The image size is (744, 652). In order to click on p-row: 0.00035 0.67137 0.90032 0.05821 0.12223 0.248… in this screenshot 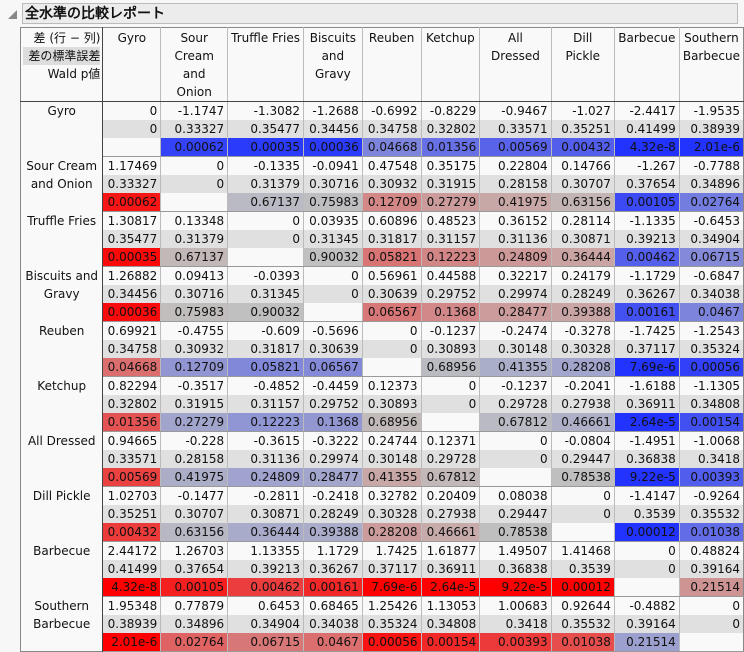, I will do `click(382, 257)`.